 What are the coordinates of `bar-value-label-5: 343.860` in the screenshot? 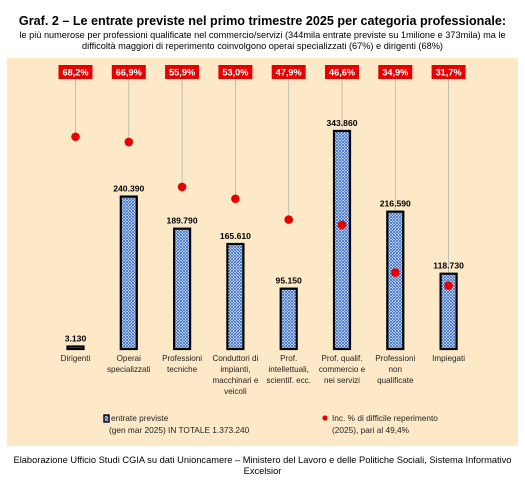 It's located at (341, 123).